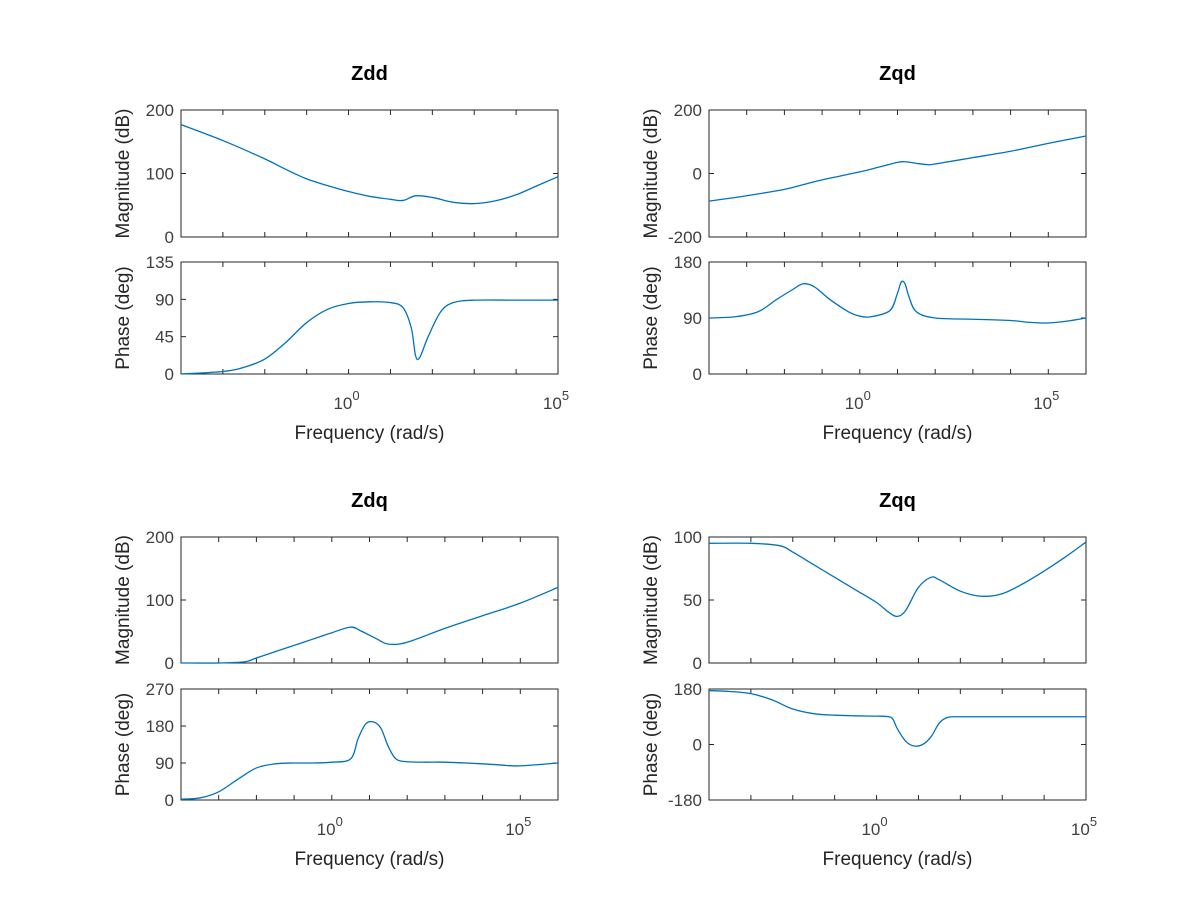  What do you see at coordinates (169, 800) in the screenshot?
I see `zdq-phase-ytick-label: 0` at bounding box center [169, 800].